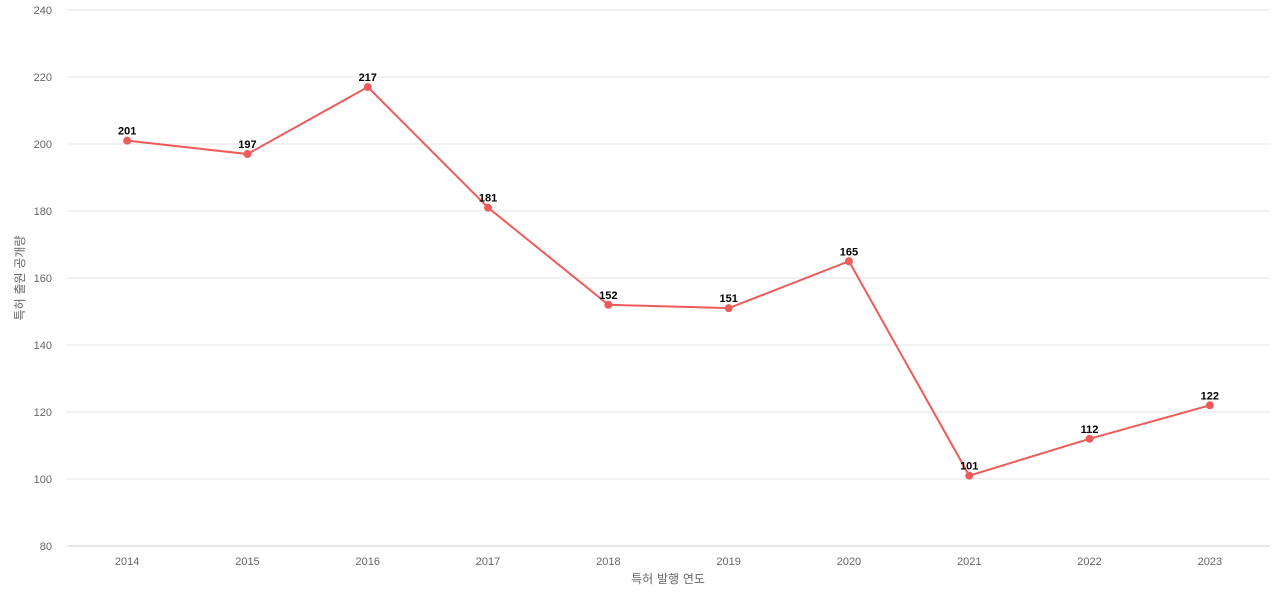 The width and height of the screenshot is (1280, 600). Describe the element at coordinates (1090, 430) in the screenshot. I see `data-label: 112` at that location.